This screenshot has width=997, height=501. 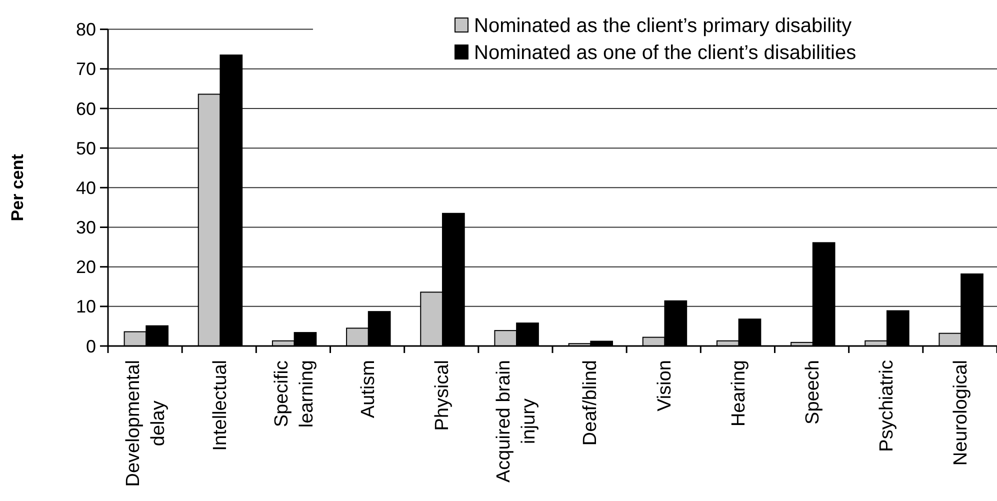 I want to click on x-tick-label: Deaf/blind, so click(x=591, y=403).